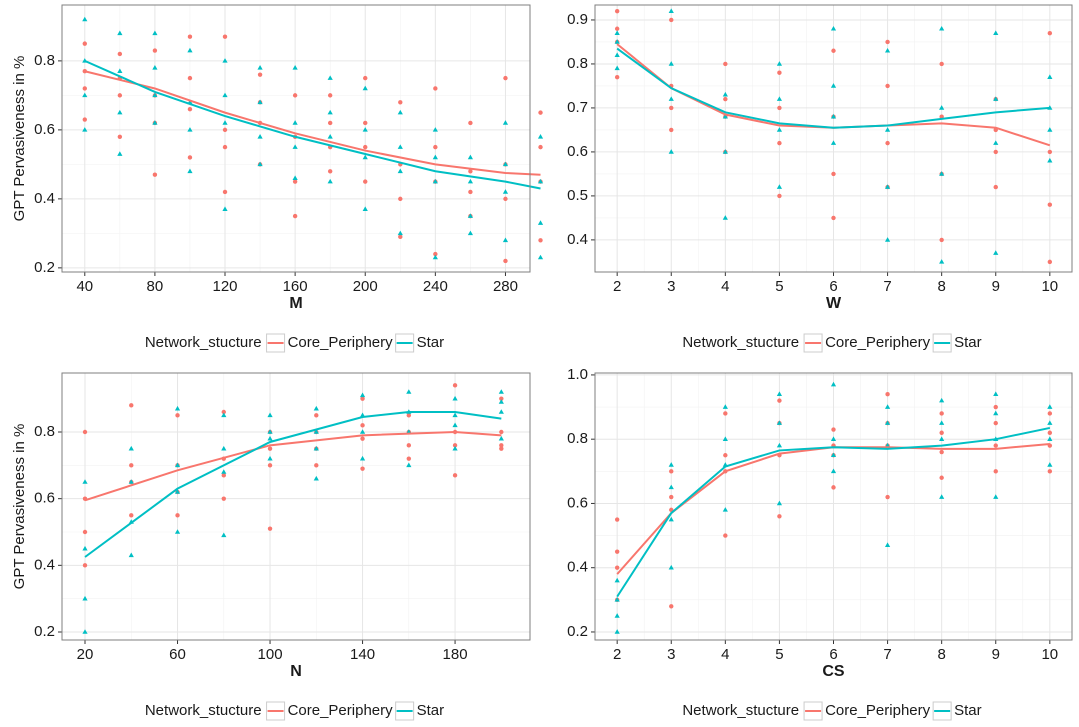 This screenshot has width=1079, height=727. Describe the element at coordinates (577, 567) in the screenshot. I see `y-tick-label: 0.4` at that location.